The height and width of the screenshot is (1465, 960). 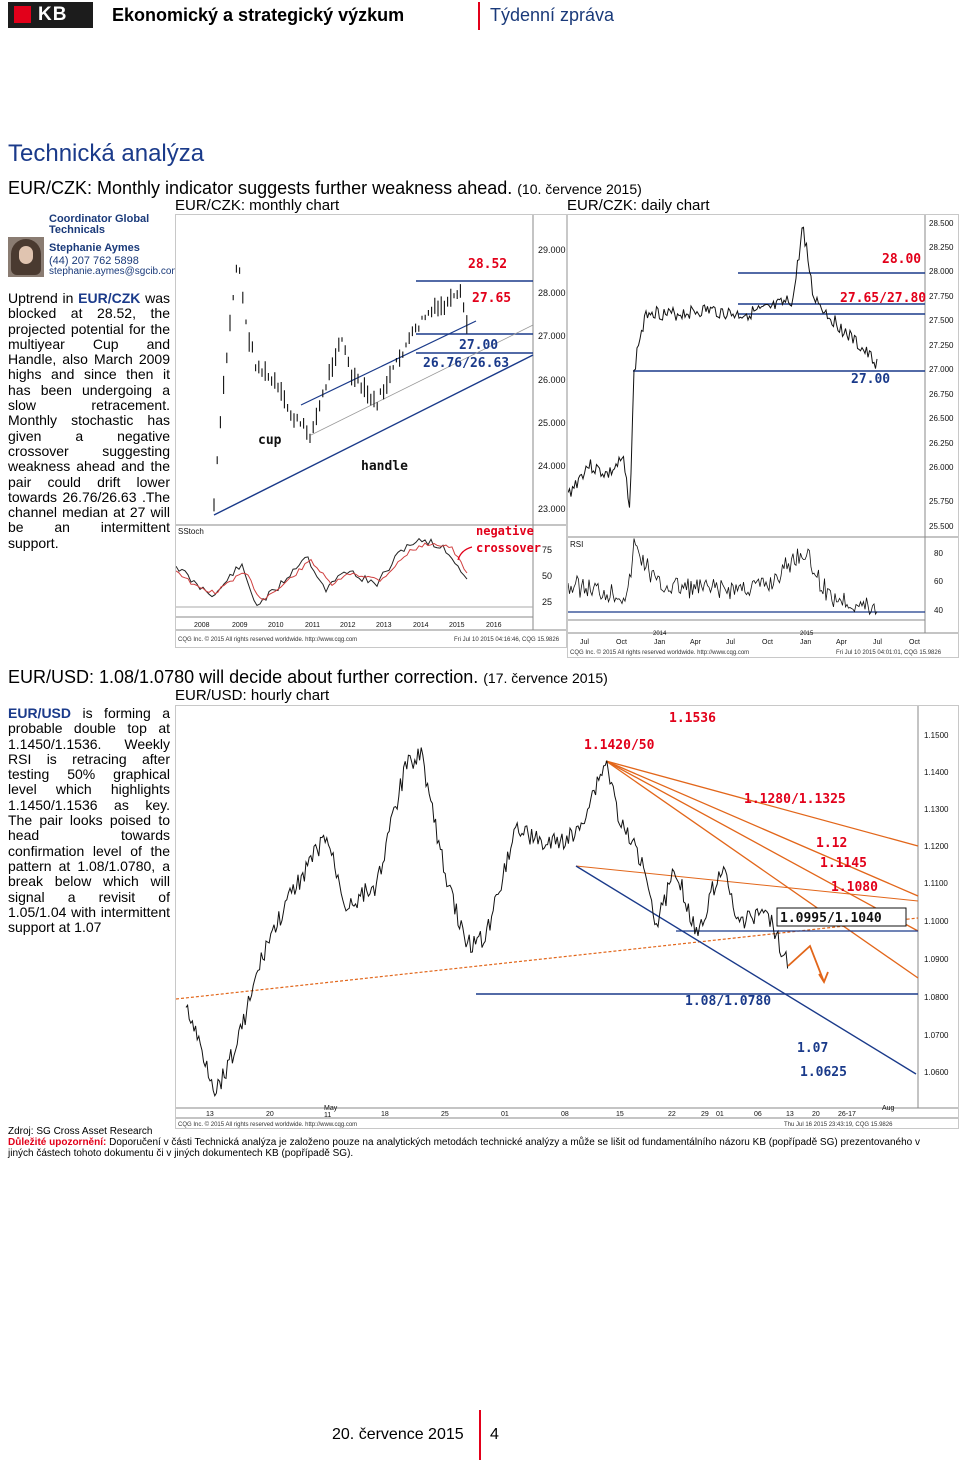 I want to click on svg-text: 11, so click(x=327, y=1115).